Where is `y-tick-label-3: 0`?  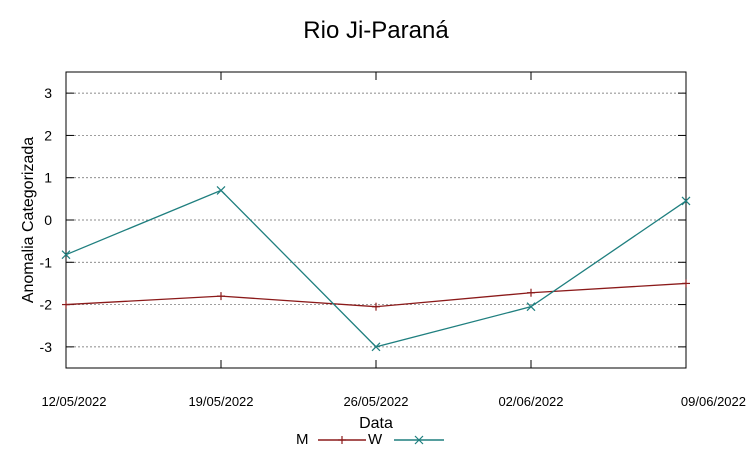 y-tick-label-3: 0 is located at coordinates (48, 220).